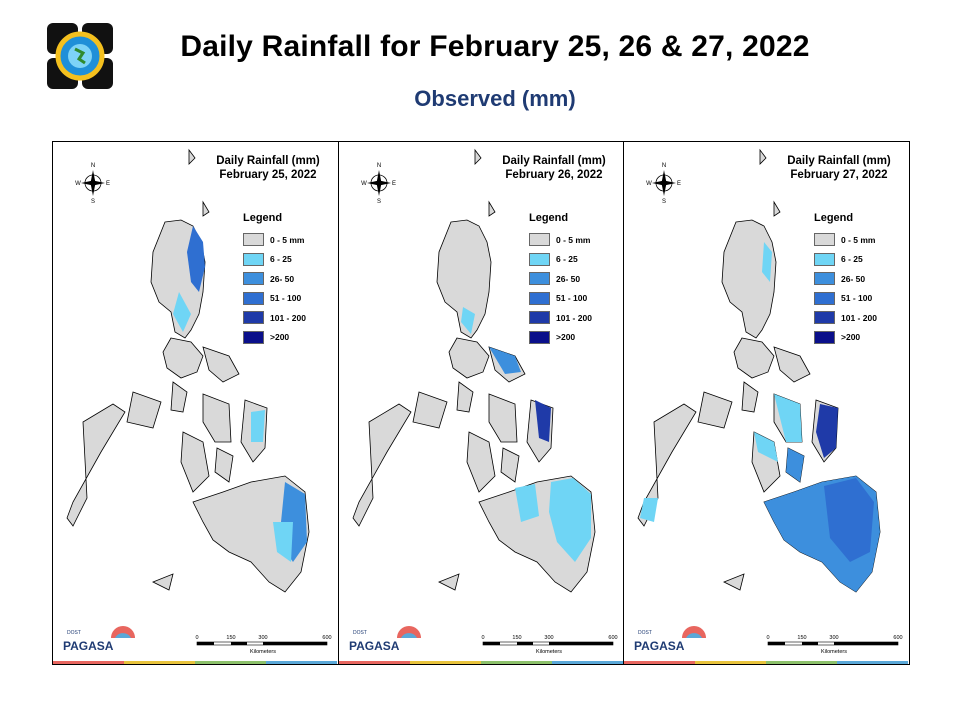 This screenshot has height=720, width=960. Describe the element at coordinates (80, 56) in the screenshot. I see `pagasa-seal-icon` at that location.